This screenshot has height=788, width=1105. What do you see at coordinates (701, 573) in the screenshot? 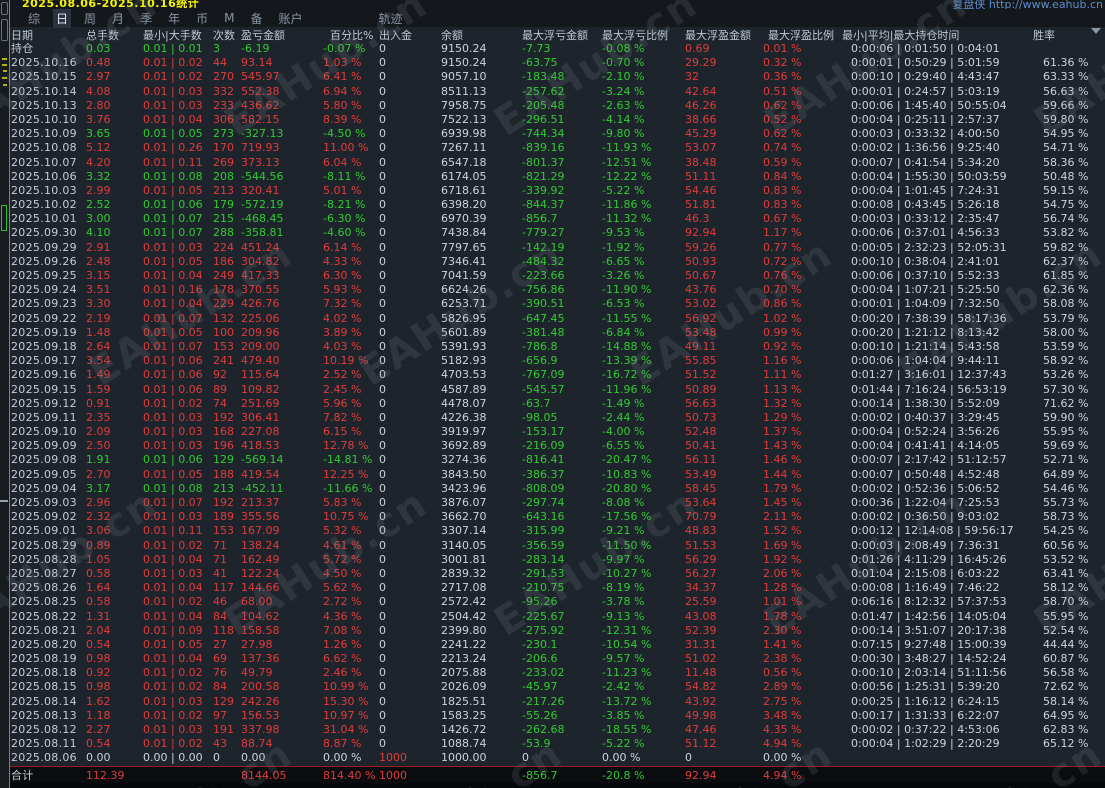
I see `cell-col10: 56.27` at bounding box center [701, 573].